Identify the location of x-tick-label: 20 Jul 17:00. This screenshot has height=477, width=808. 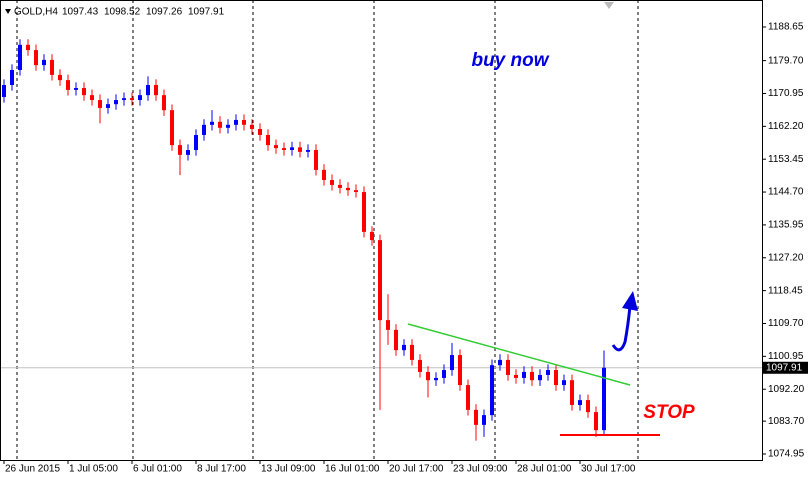
(416, 469).